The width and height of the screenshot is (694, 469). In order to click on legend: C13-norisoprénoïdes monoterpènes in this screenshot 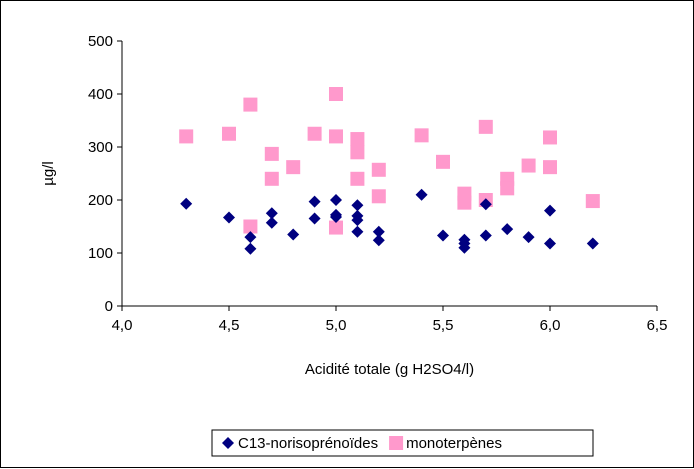, I will do `click(402, 443)`.